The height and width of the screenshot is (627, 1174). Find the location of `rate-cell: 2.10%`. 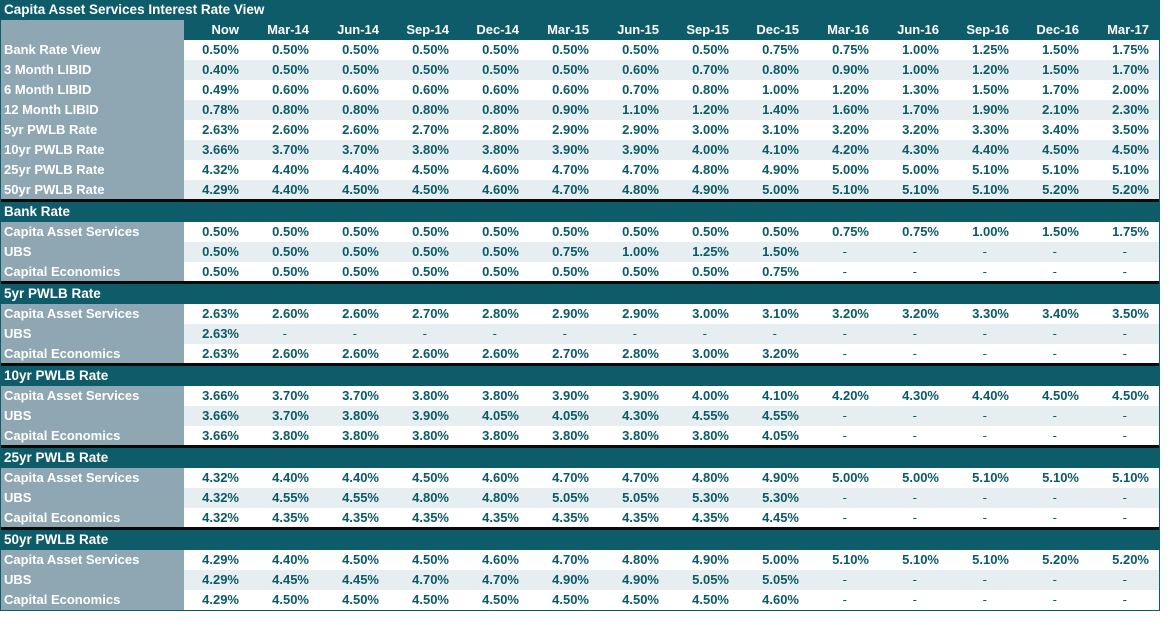

rate-cell: 2.10% is located at coordinates (1060, 109).